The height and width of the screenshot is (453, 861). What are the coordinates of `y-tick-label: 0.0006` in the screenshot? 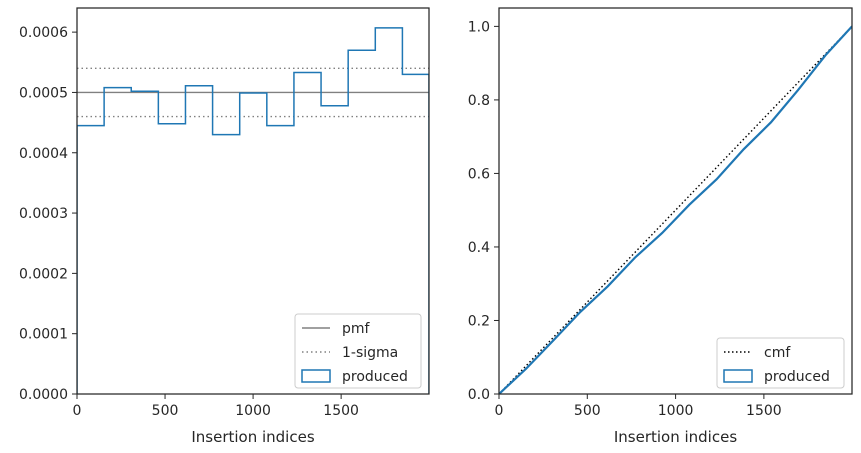 It's located at (43, 33).